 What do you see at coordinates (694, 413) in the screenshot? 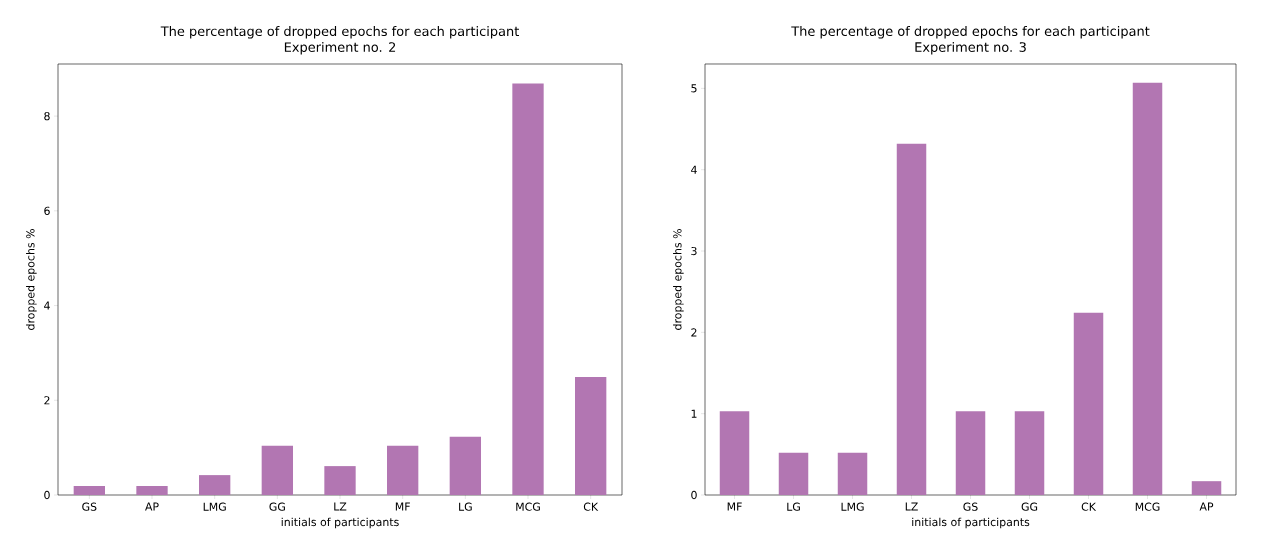
I see `y-tick-label: 1` at bounding box center [694, 413].